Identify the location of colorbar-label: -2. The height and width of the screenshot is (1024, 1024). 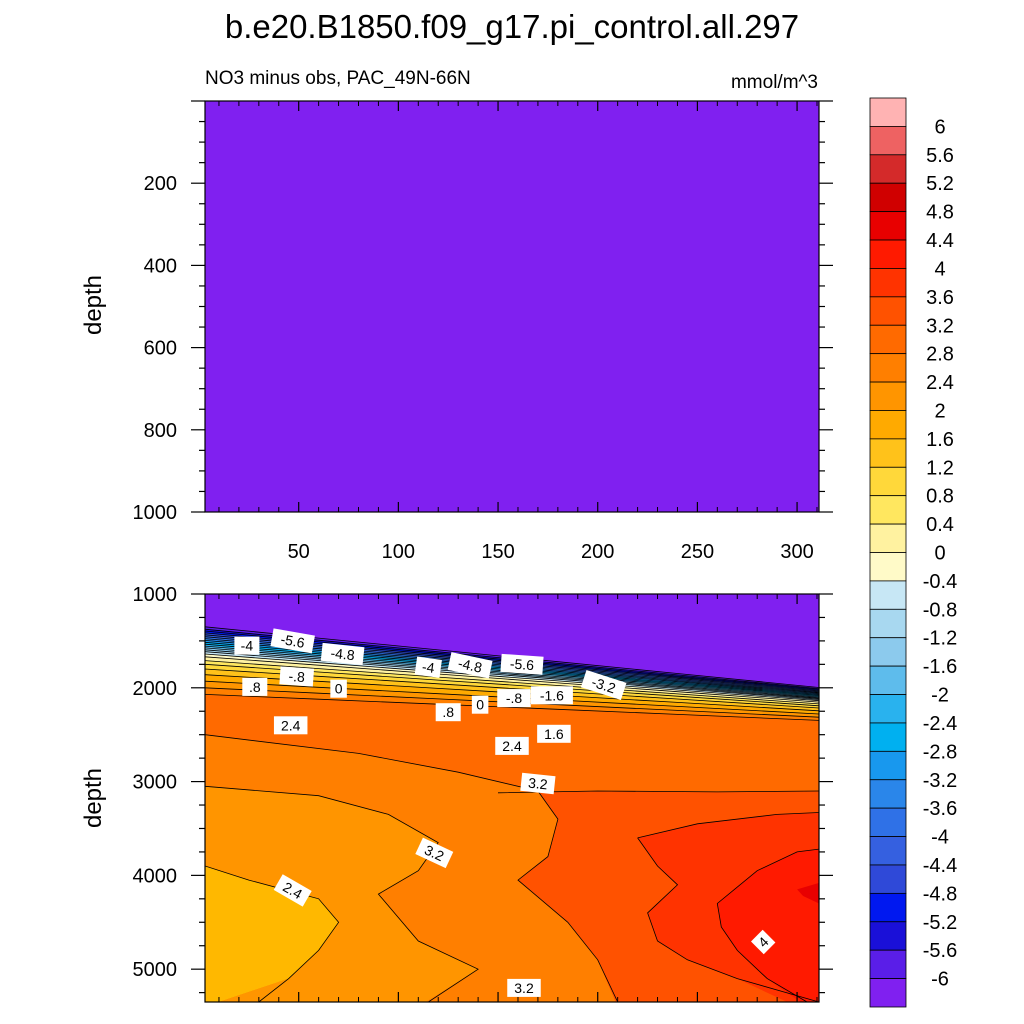
(940, 696).